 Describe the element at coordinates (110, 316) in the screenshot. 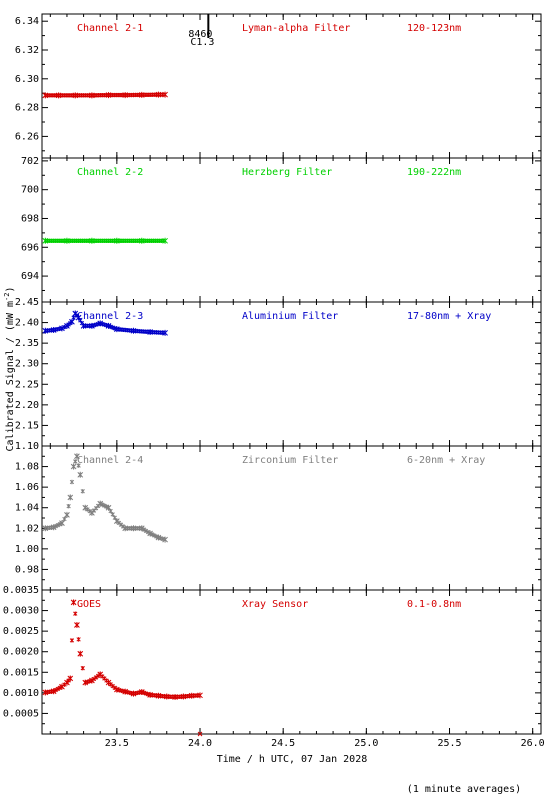

I see `panel-channel-label: Channel 2-3` at that location.